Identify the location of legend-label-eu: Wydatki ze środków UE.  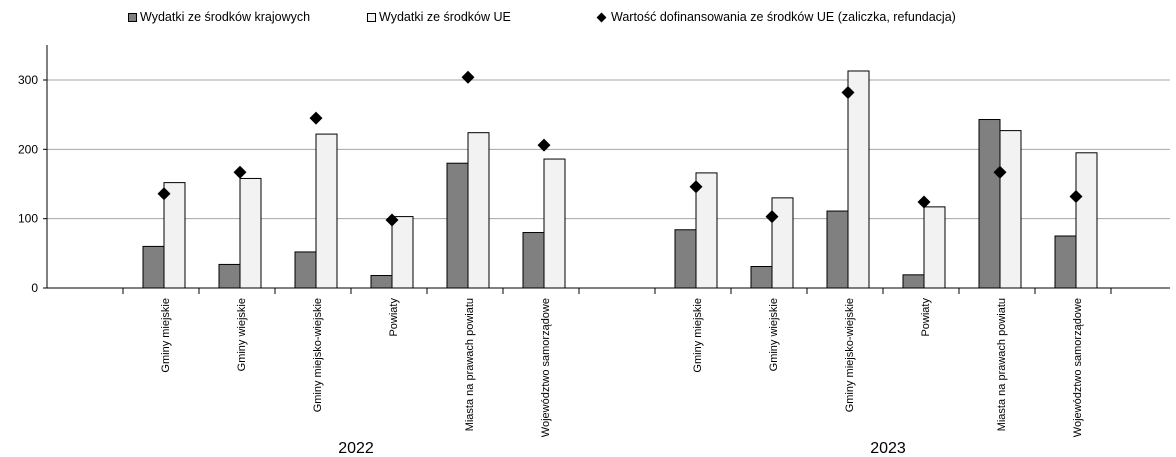
(445, 17).